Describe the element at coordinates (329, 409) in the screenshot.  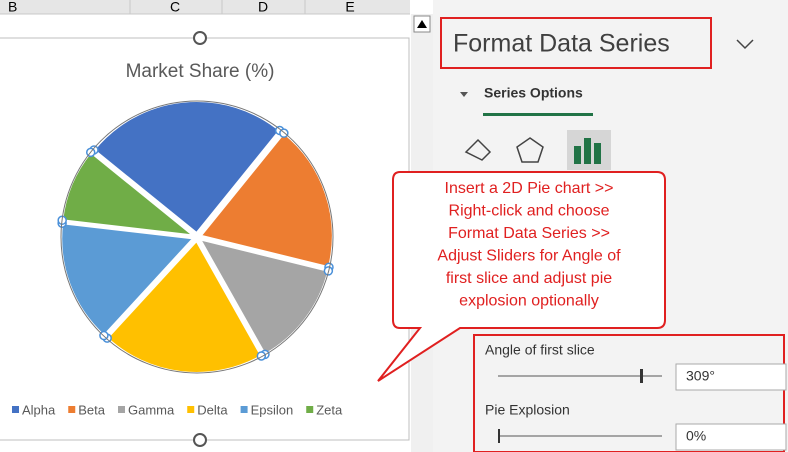
I see `legend-label: Zeta` at that location.